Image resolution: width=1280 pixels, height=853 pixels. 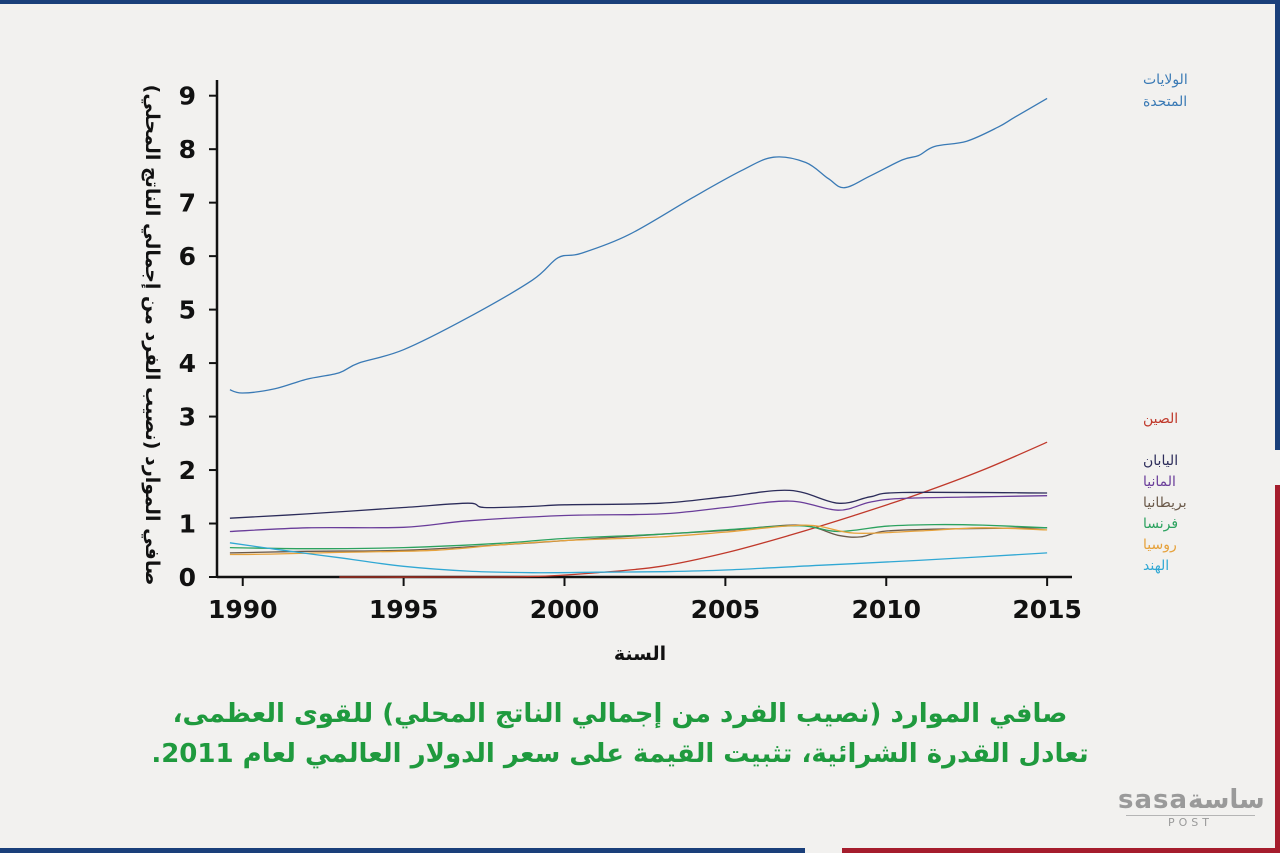 I want to click on y-tick-label: 5, so click(x=187, y=310).